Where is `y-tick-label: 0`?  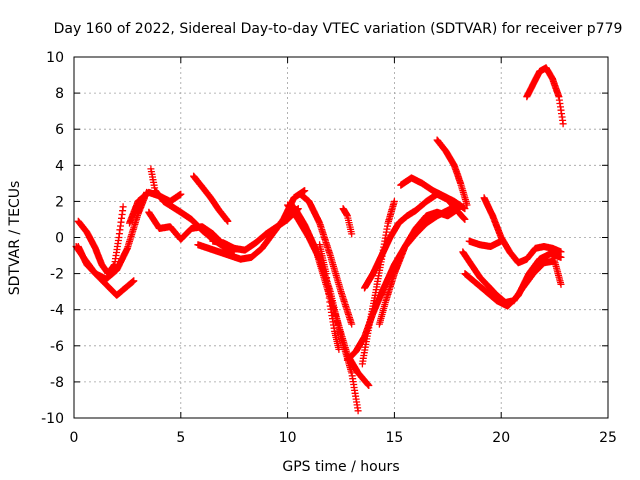
y-tick-label: 0 is located at coordinates (59, 239).